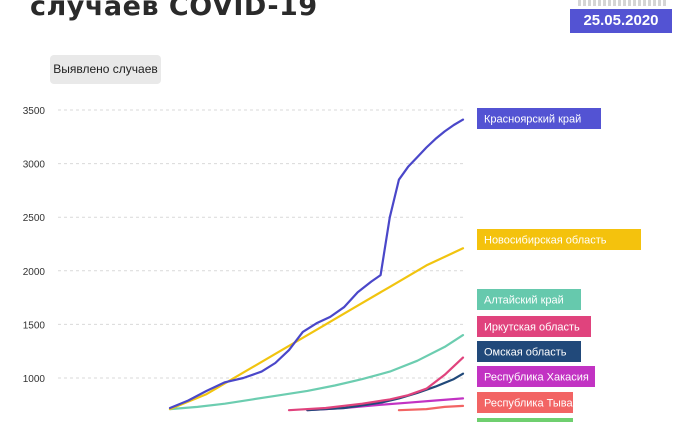  I want to click on legend-label: Иркутская область, so click(532, 328).